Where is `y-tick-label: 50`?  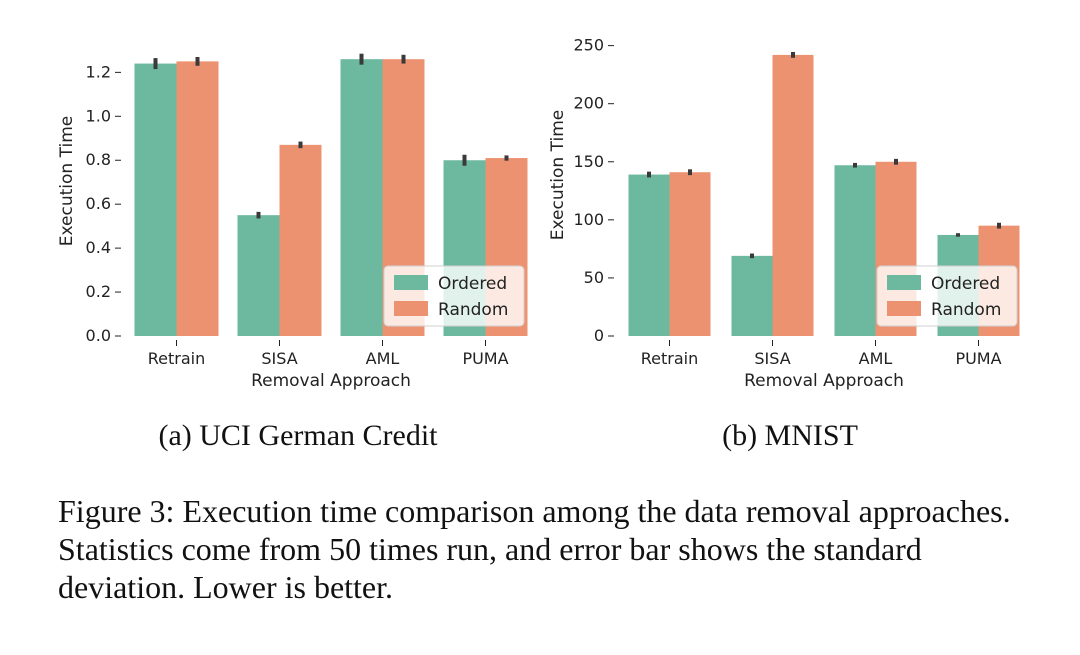 y-tick-label: 50 is located at coordinates (594, 277).